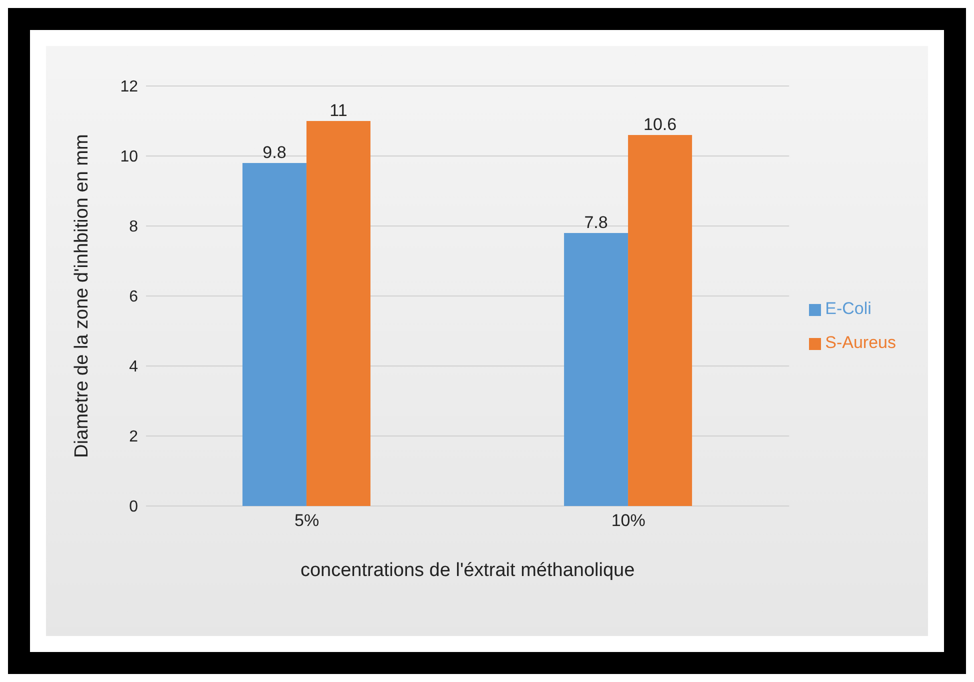 This screenshot has height=682, width=974. I want to click on y-axis-title: Diametre de la zone d'inhbition en mm, so click(82, 296).